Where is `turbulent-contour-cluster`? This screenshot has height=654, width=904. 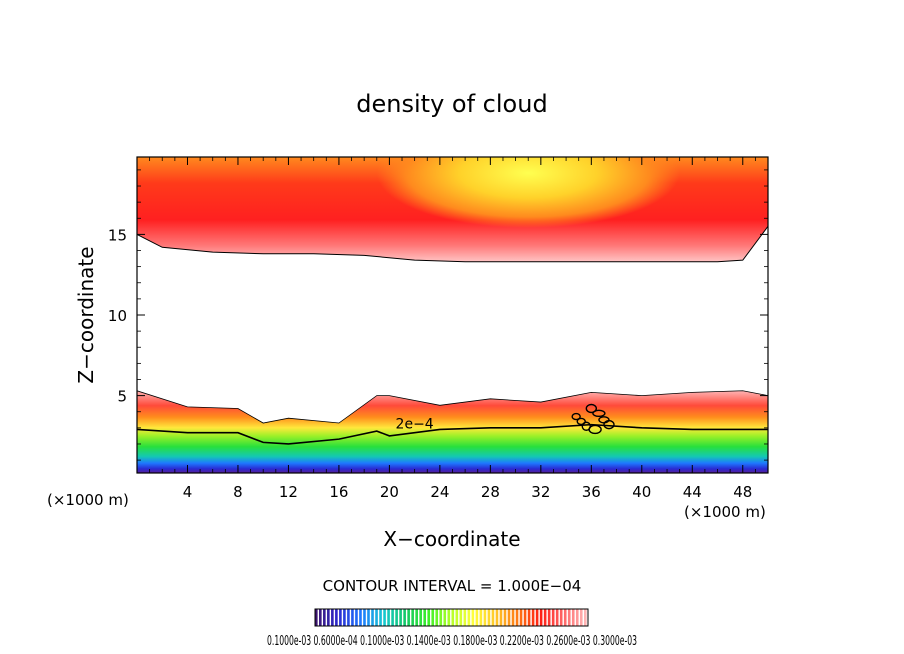 turbulent-contour-cluster is located at coordinates (593, 419).